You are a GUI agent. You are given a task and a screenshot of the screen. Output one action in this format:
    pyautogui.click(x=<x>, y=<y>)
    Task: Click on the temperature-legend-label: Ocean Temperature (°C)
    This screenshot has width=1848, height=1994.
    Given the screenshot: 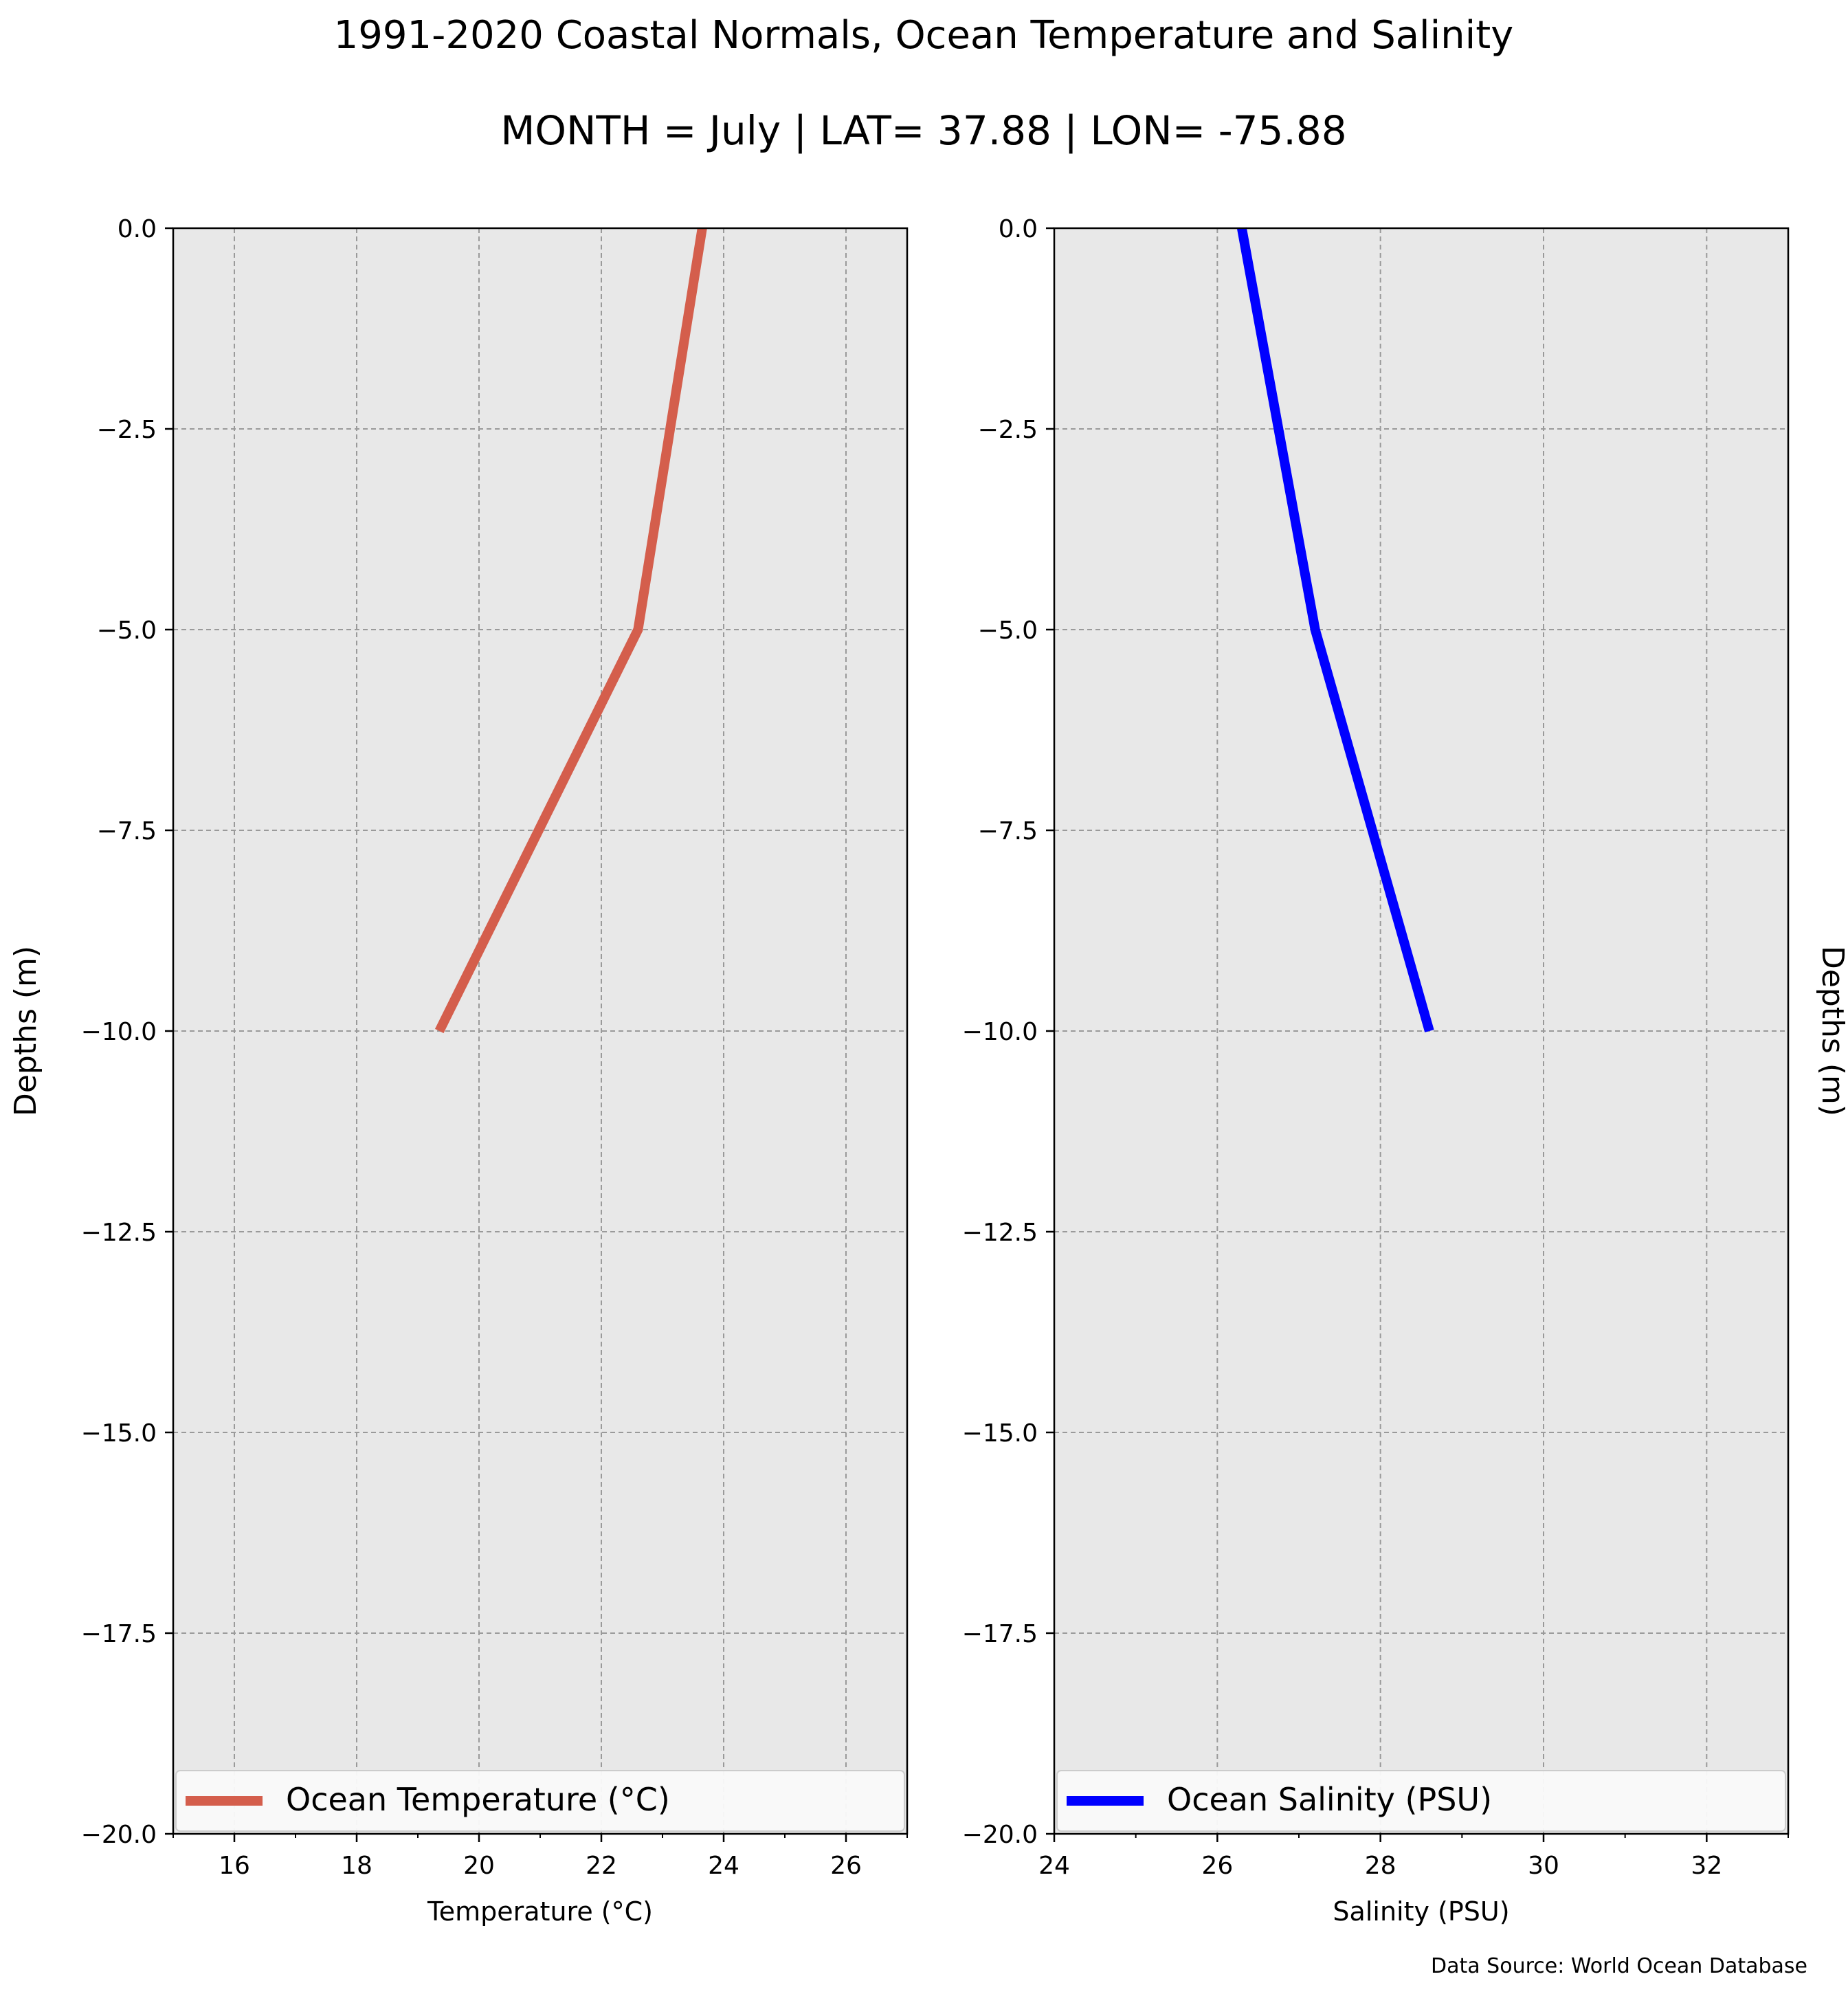 What is the action you would take?
    pyautogui.click(x=478, y=1799)
    